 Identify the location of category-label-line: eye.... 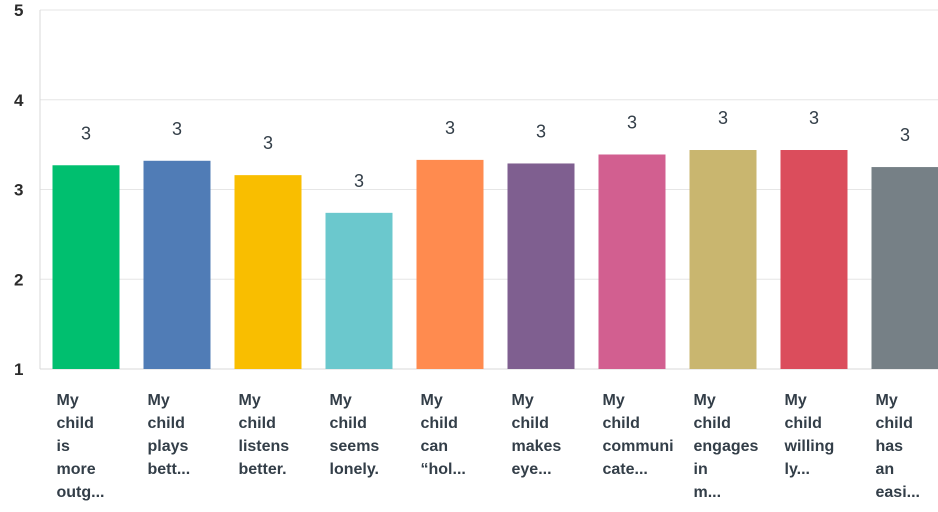
(532, 469).